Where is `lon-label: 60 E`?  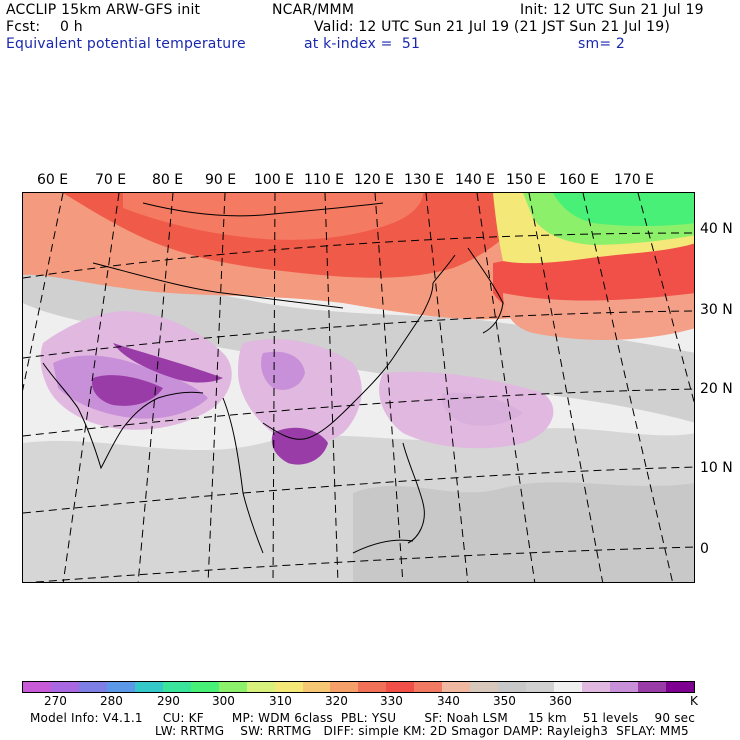
lon-label: 60 E is located at coordinates (53, 180).